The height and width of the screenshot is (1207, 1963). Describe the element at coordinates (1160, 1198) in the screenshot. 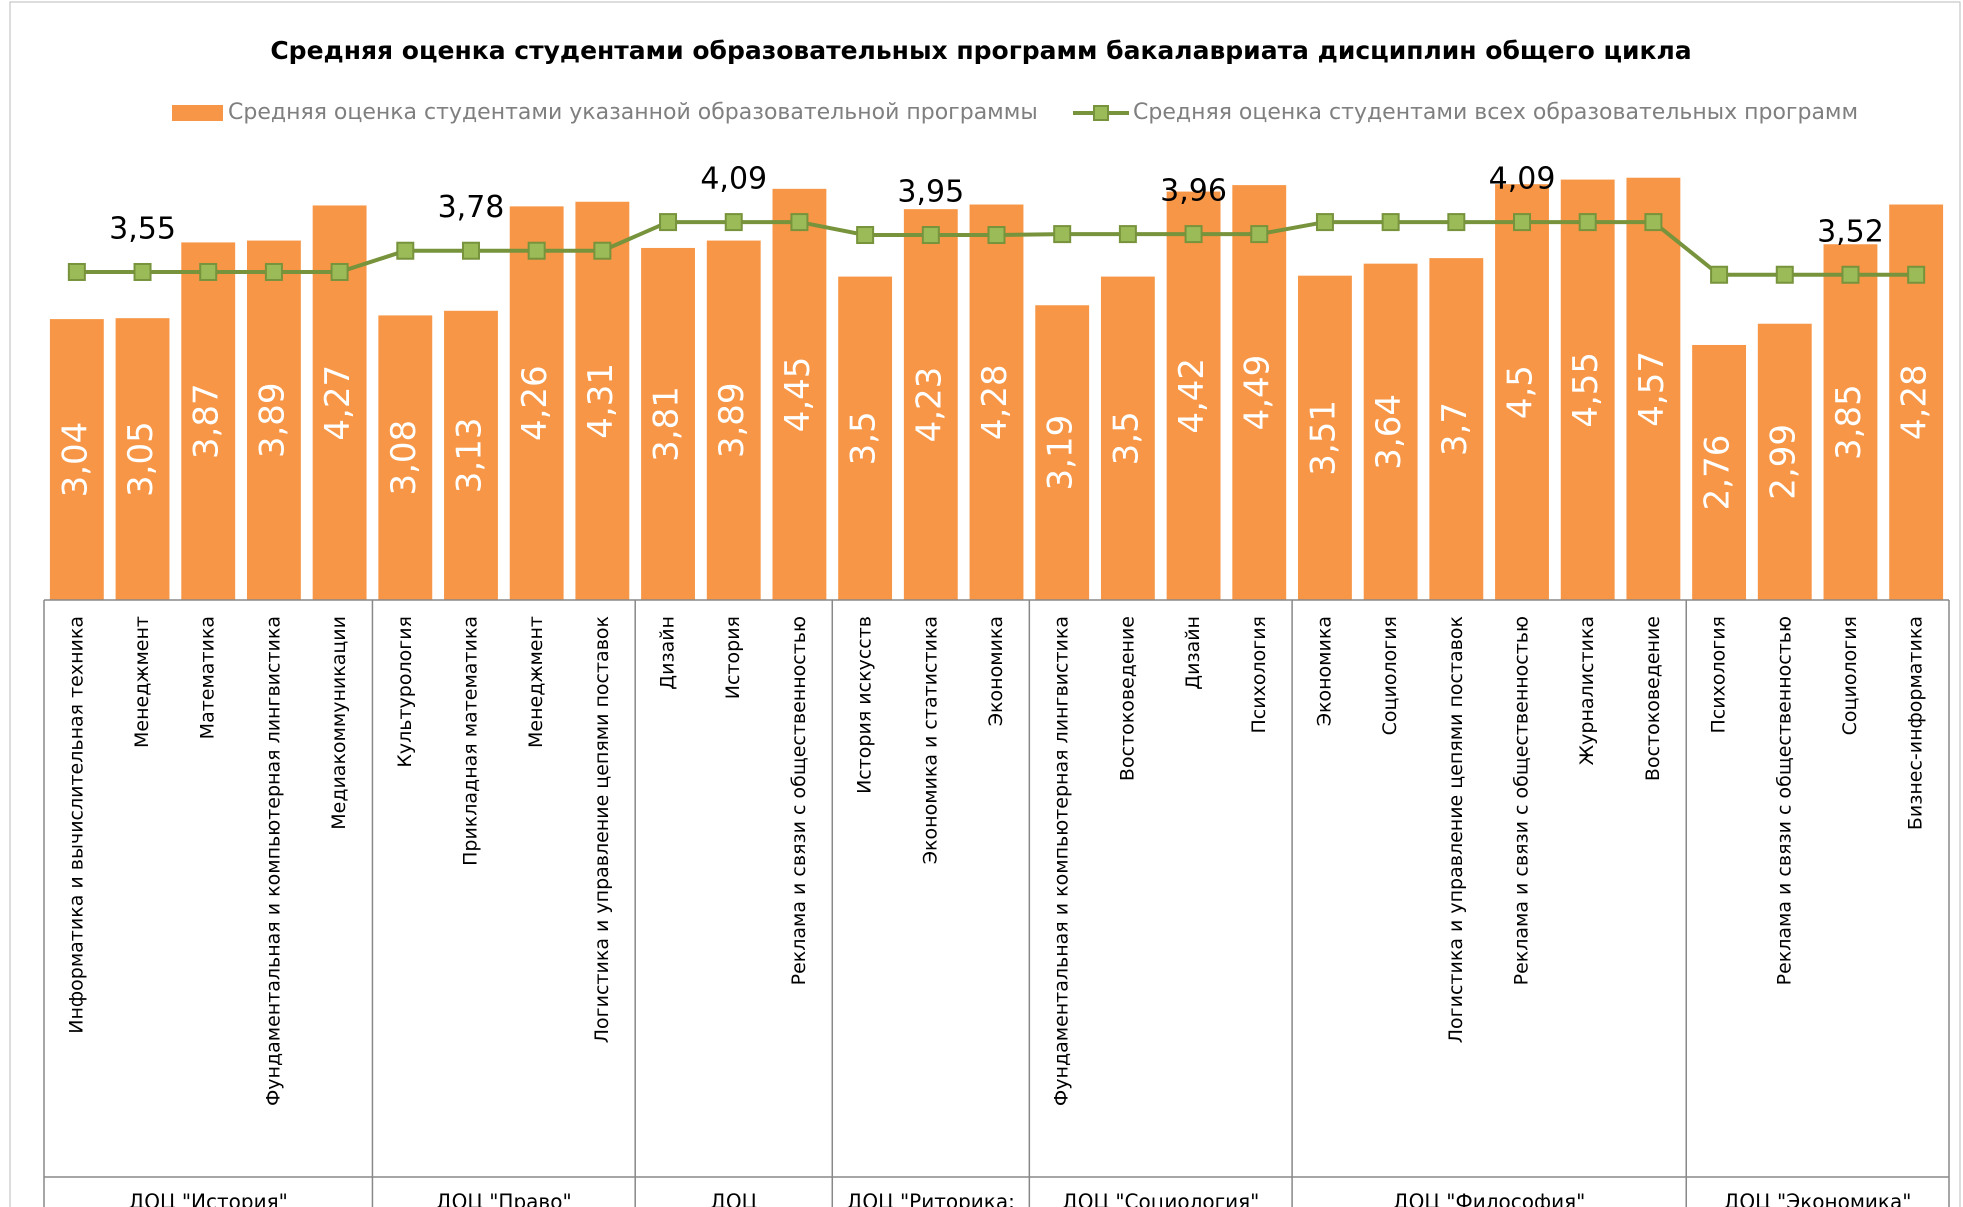

I see `group-label: ДОЦ "Социология"` at that location.